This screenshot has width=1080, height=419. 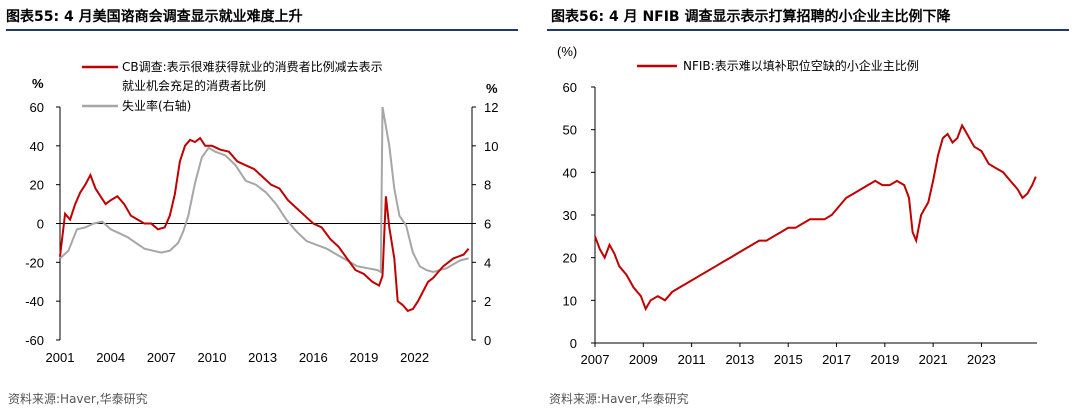 I want to click on right-tick-label: 4, so click(x=487, y=262).